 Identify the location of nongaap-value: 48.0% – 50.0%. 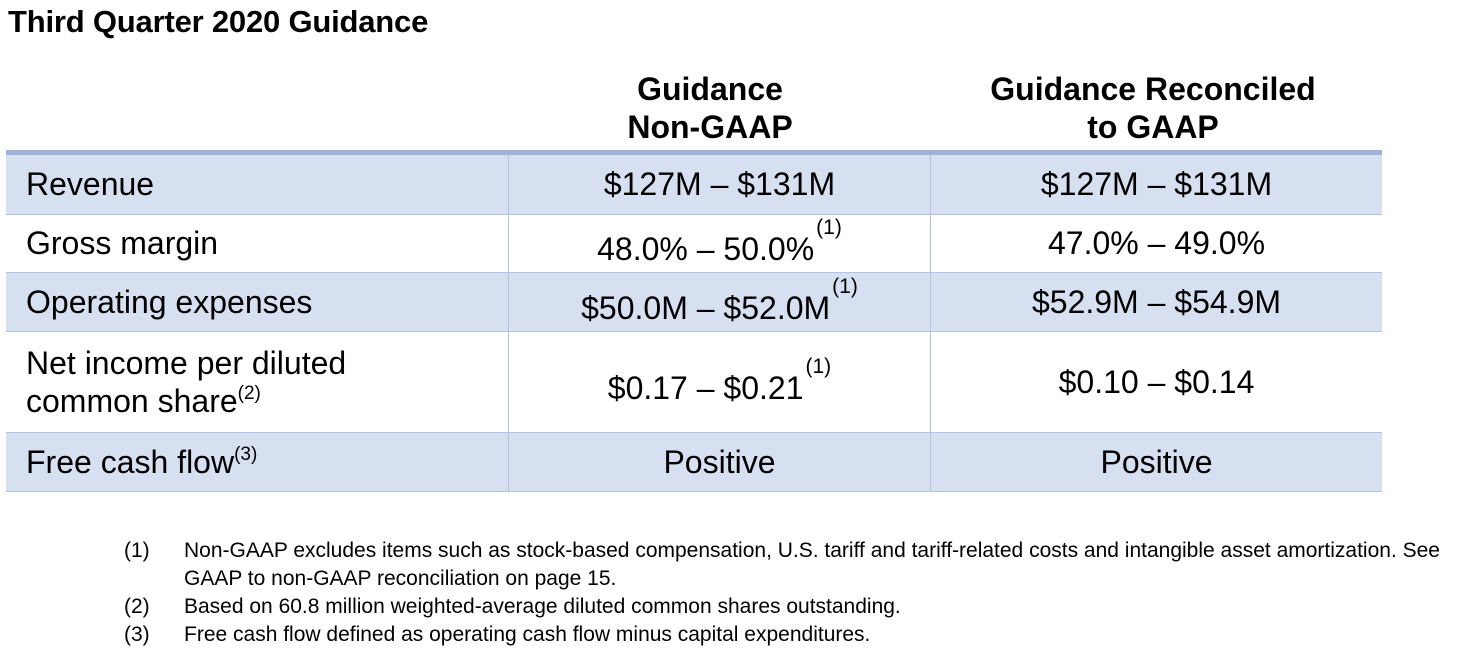
(706, 249).